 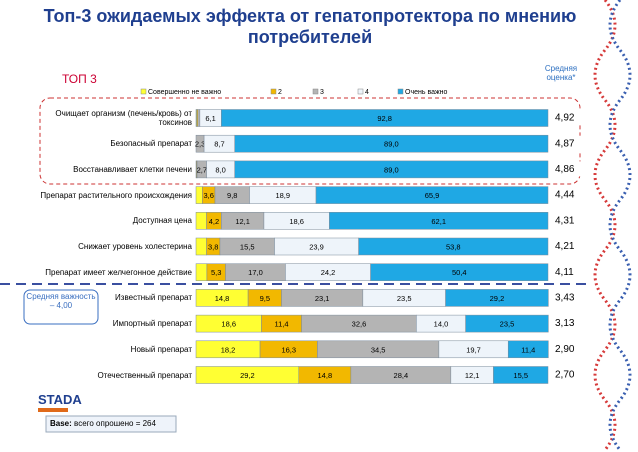 I want to click on top3-label: ТОП 3, so click(x=79, y=79).